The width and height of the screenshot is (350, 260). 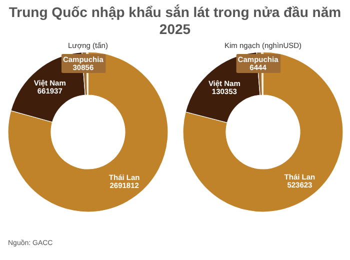 What do you see at coordinates (175, 20) in the screenshot?
I see `chart-title: Trung Quốc nhập khẩu sắn lát trong nửa đầu năm 2025` at bounding box center [175, 20].